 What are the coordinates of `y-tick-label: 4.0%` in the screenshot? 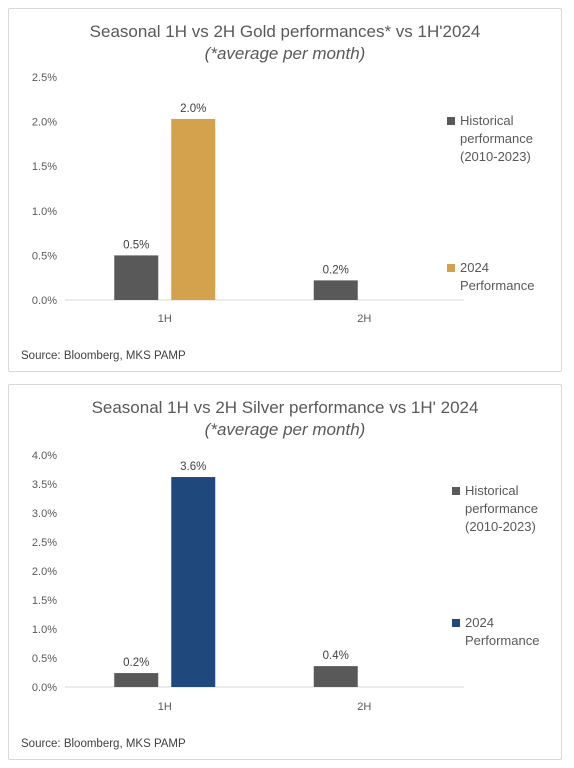 It's located at (44, 456).